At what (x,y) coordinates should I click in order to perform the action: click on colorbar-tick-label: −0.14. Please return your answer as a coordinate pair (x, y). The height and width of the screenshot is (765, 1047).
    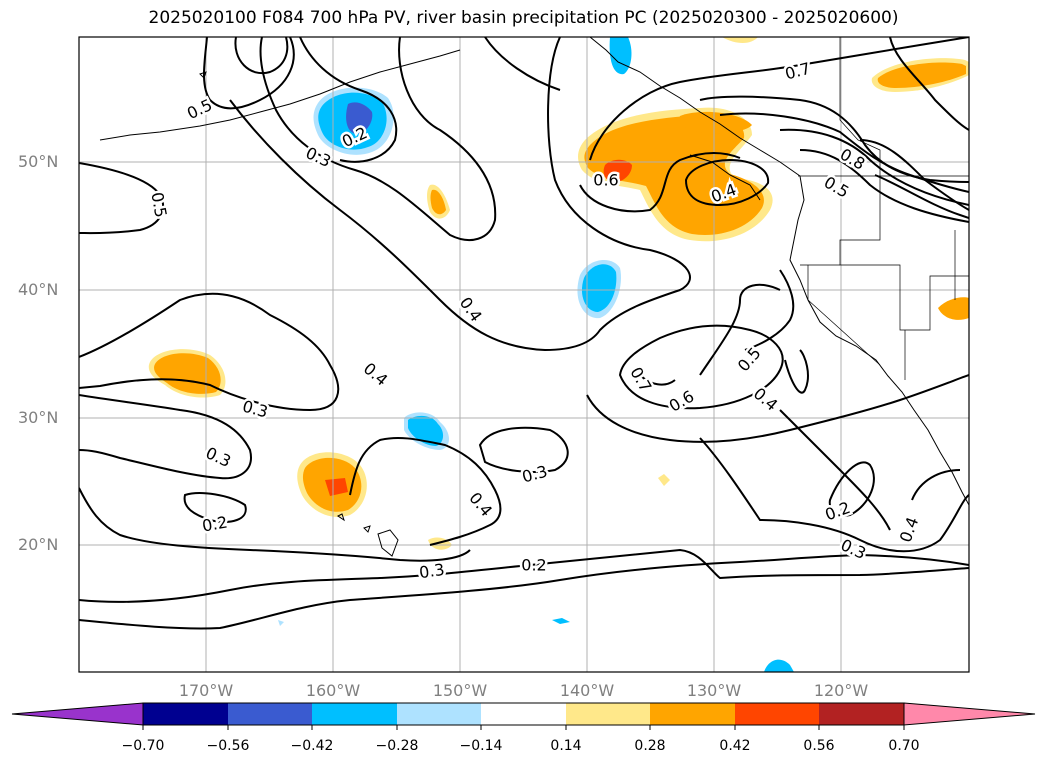
    Looking at the image, I should click on (481, 746).